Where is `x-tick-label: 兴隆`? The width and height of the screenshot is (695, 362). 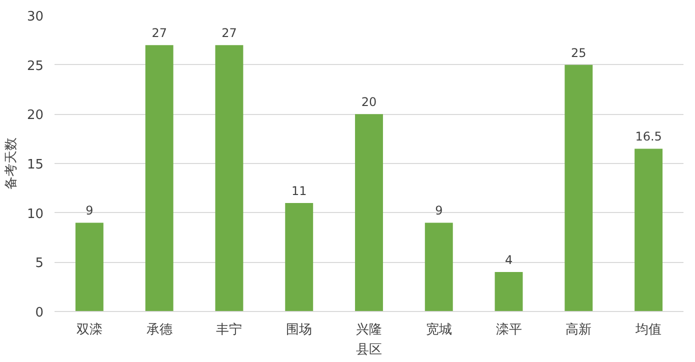
x-tick-label: 兴隆 is located at coordinates (369, 330).